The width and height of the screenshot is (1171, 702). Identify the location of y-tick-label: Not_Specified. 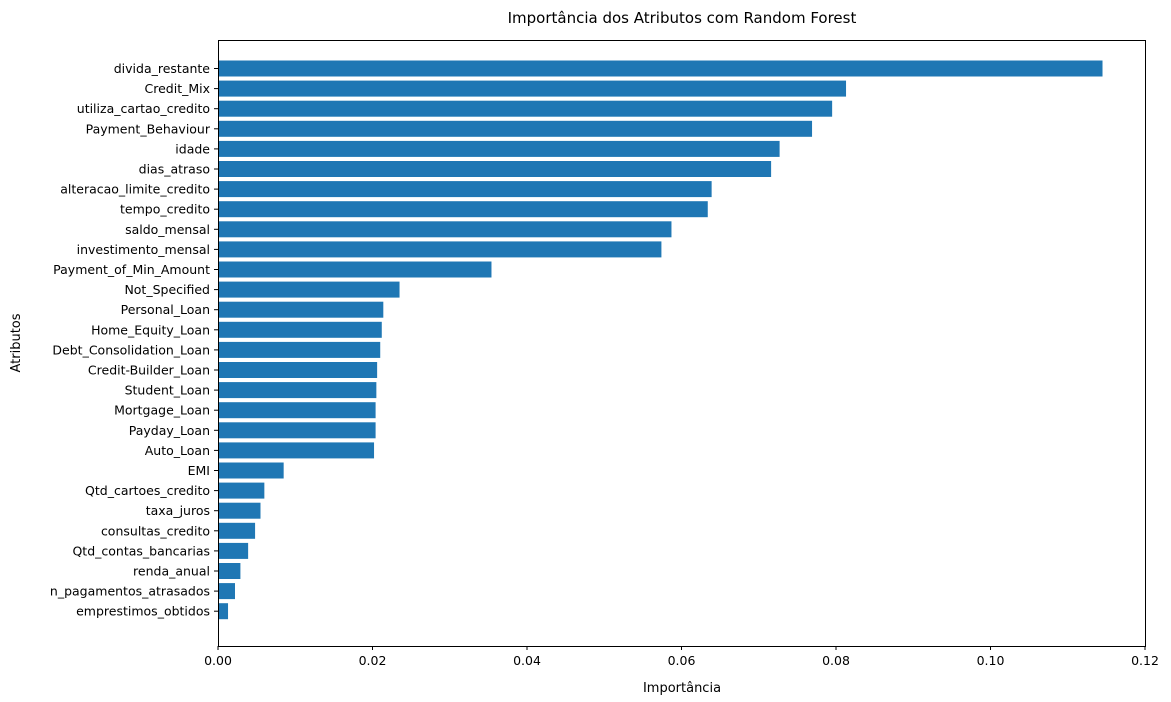
(167, 289).